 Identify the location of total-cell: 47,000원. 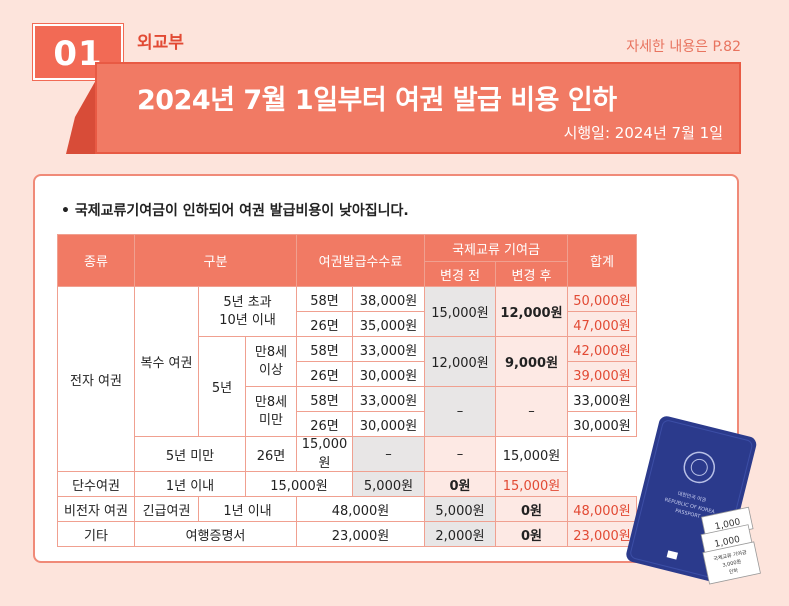
(602, 324).